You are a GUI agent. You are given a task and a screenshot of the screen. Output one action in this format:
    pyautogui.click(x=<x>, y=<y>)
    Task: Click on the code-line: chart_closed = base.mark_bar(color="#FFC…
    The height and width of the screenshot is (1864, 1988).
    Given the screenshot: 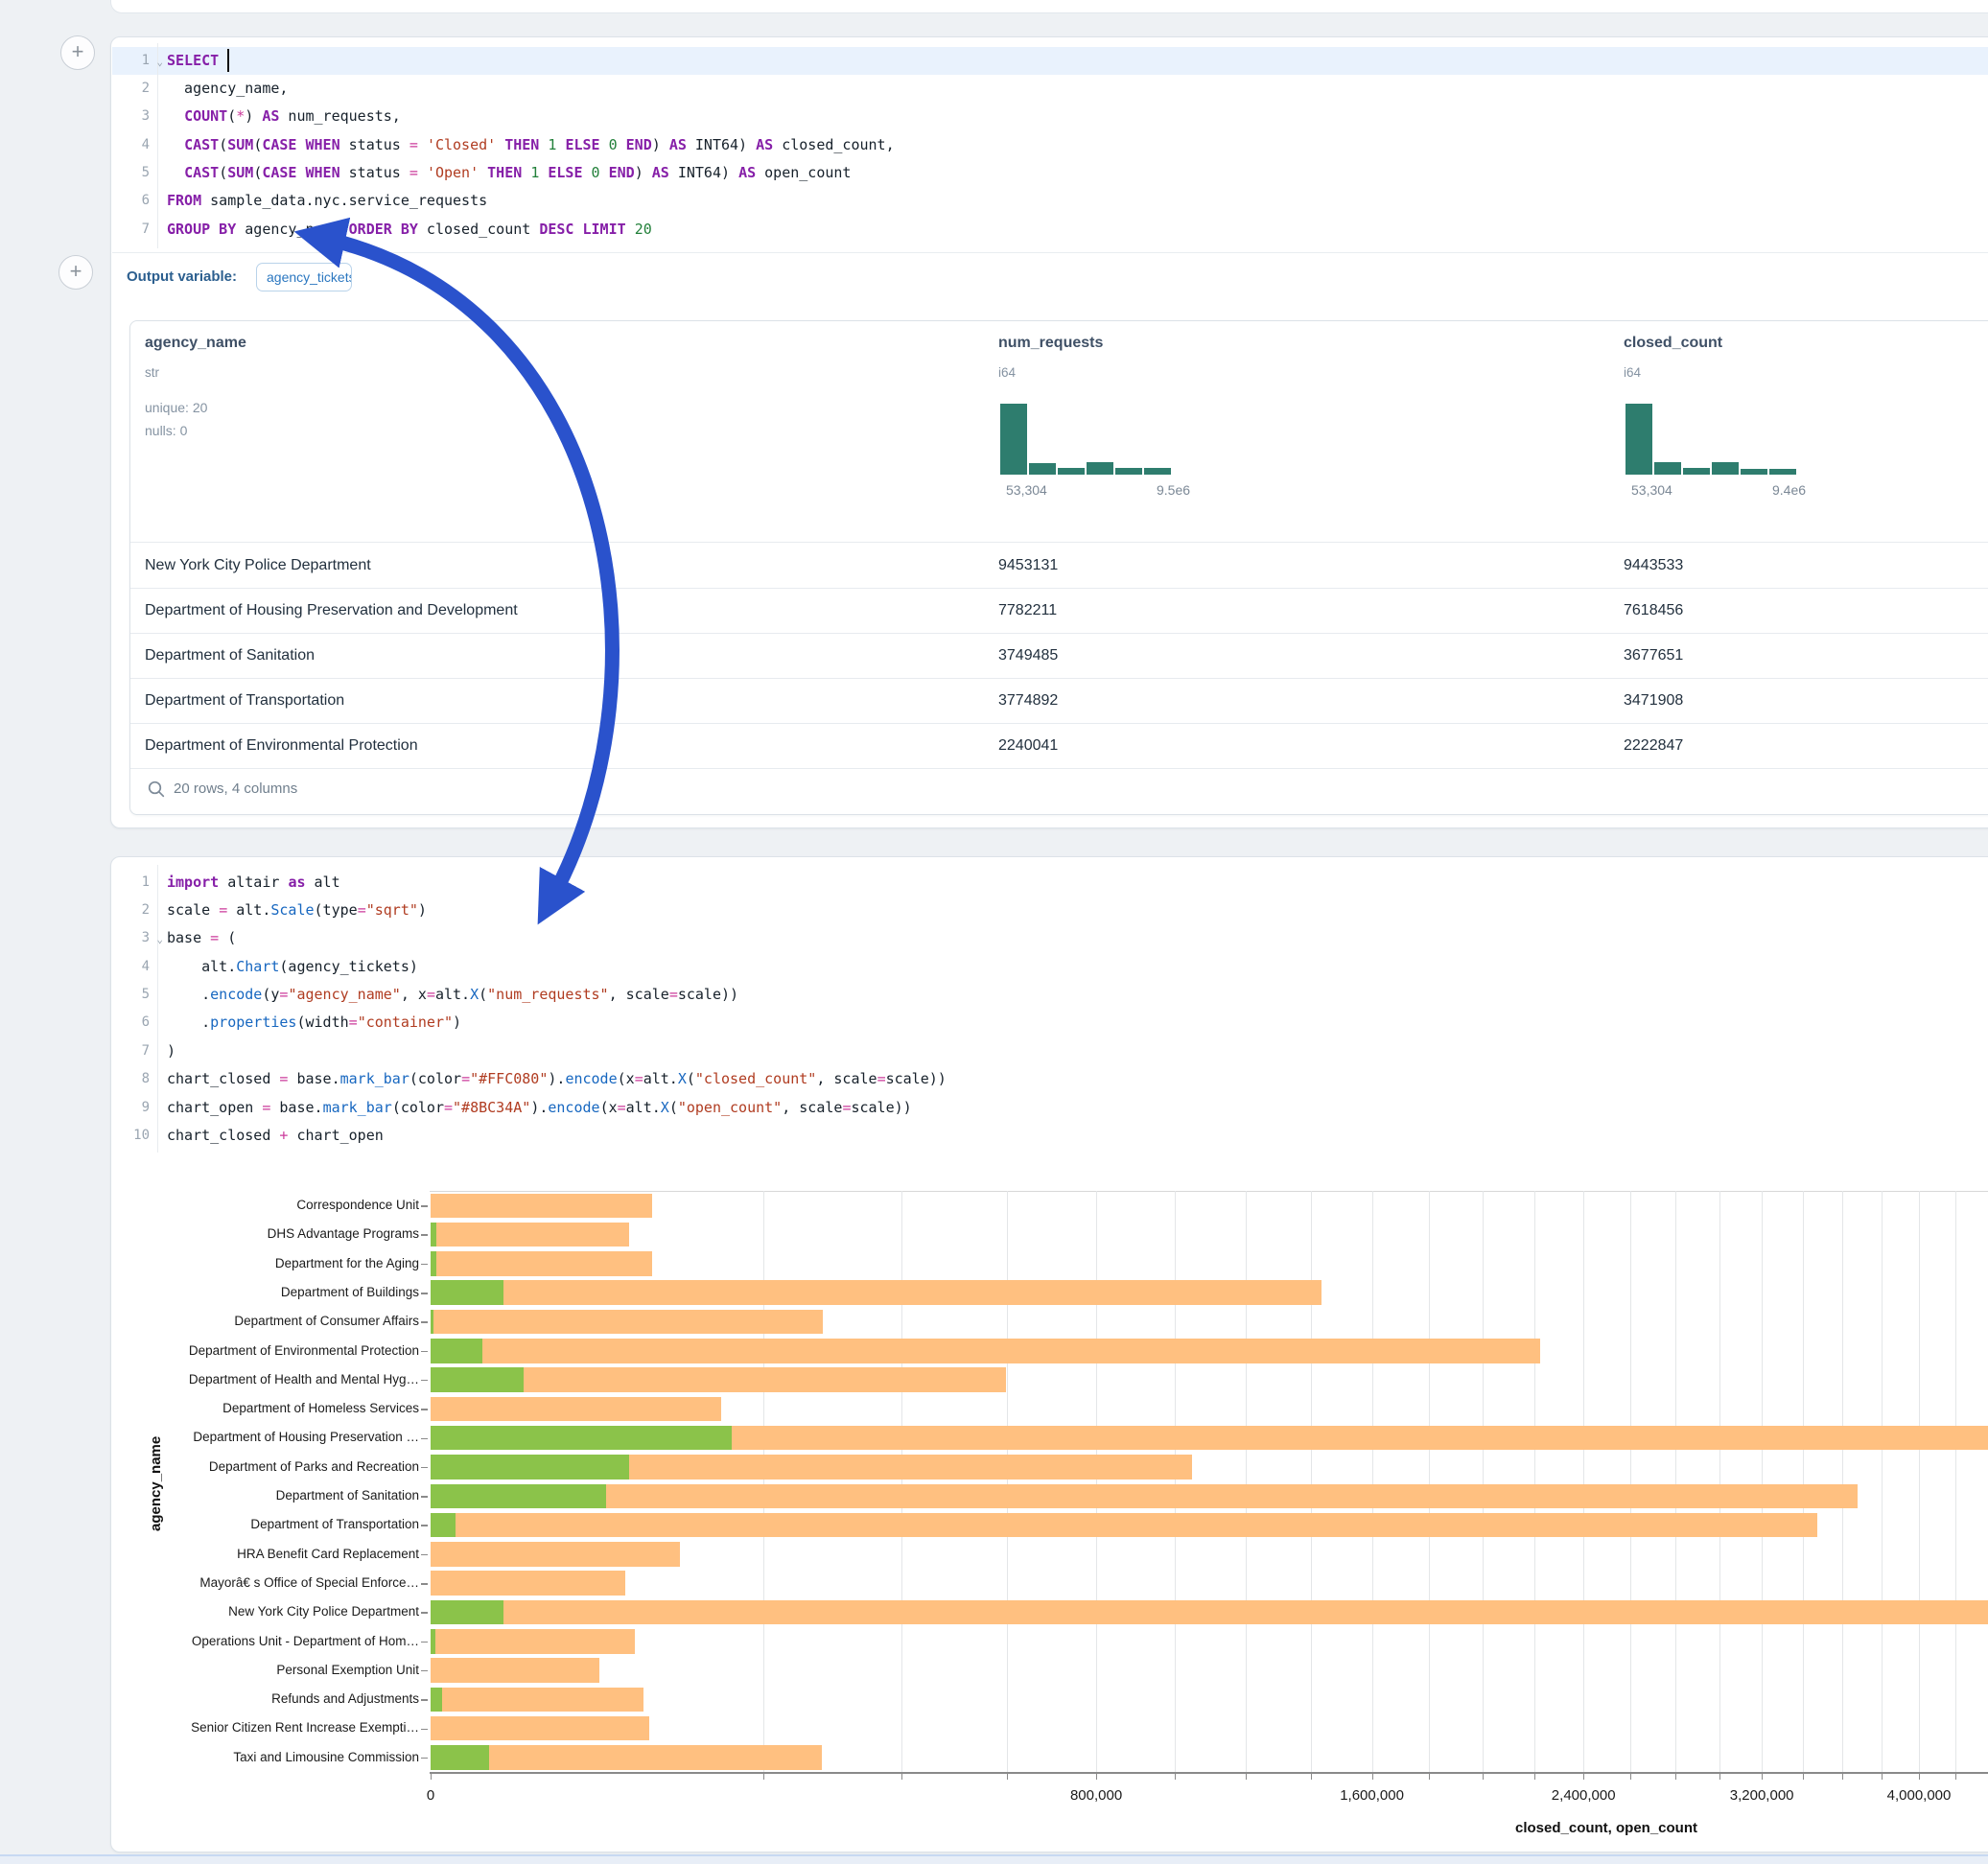 What is the action you would take?
    pyautogui.click(x=557, y=1079)
    